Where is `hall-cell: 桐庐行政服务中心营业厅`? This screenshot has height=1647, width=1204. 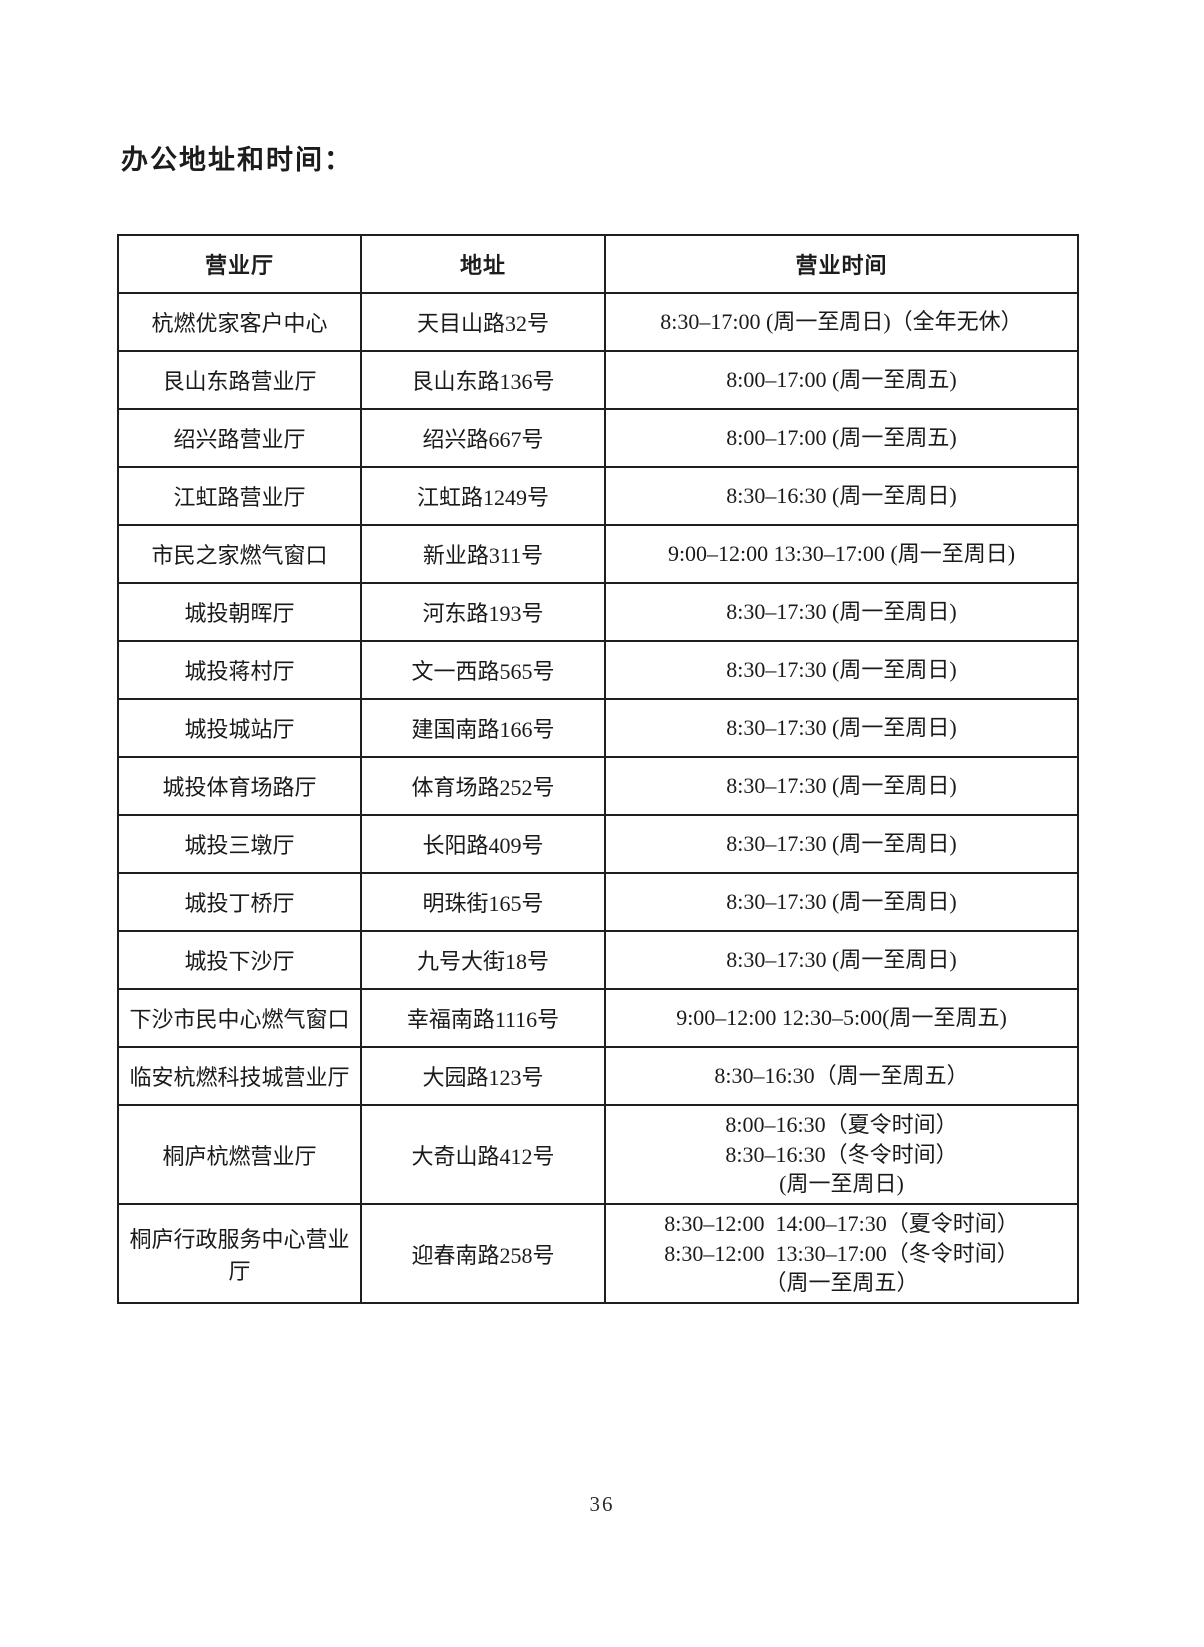 hall-cell: 桐庐行政服务中心营业厅 is located at coordinates (239, 1254).